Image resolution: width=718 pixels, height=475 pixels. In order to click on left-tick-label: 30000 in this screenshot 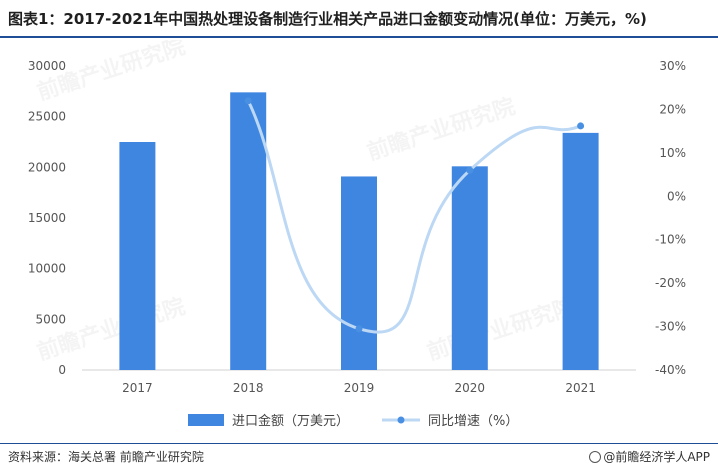, I will do `click(47, 66)`.